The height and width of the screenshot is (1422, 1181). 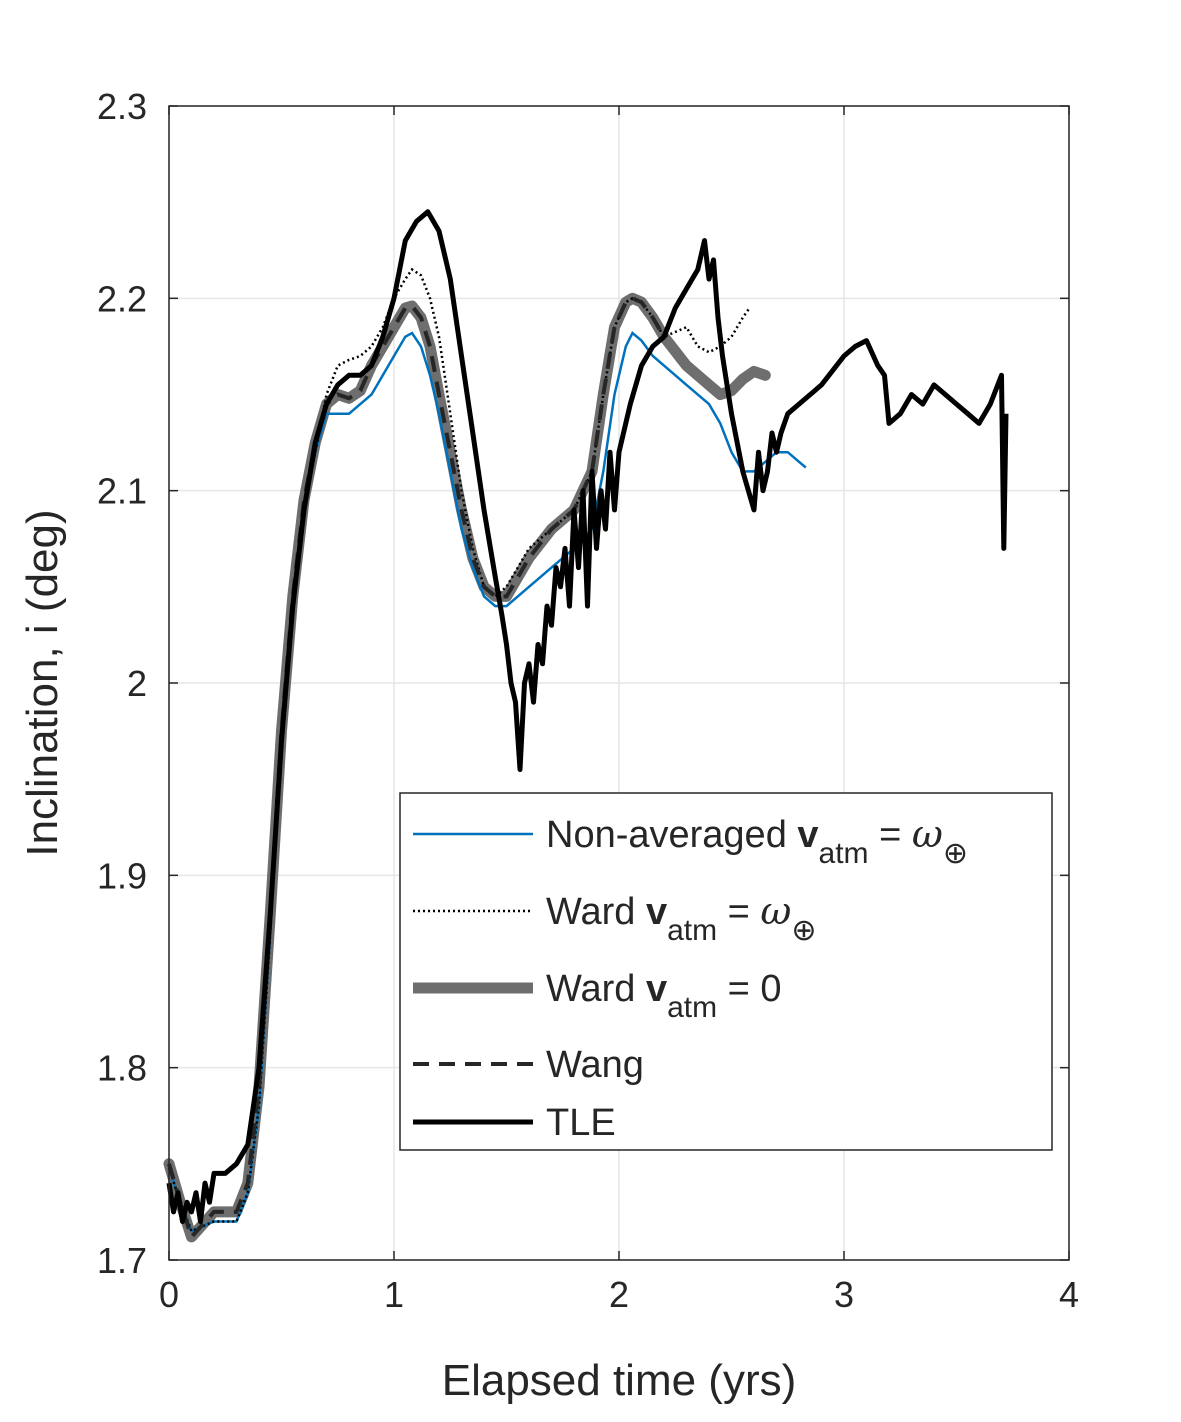 I want to click on x-tick-label: 2, so click(x=619, y=1294).